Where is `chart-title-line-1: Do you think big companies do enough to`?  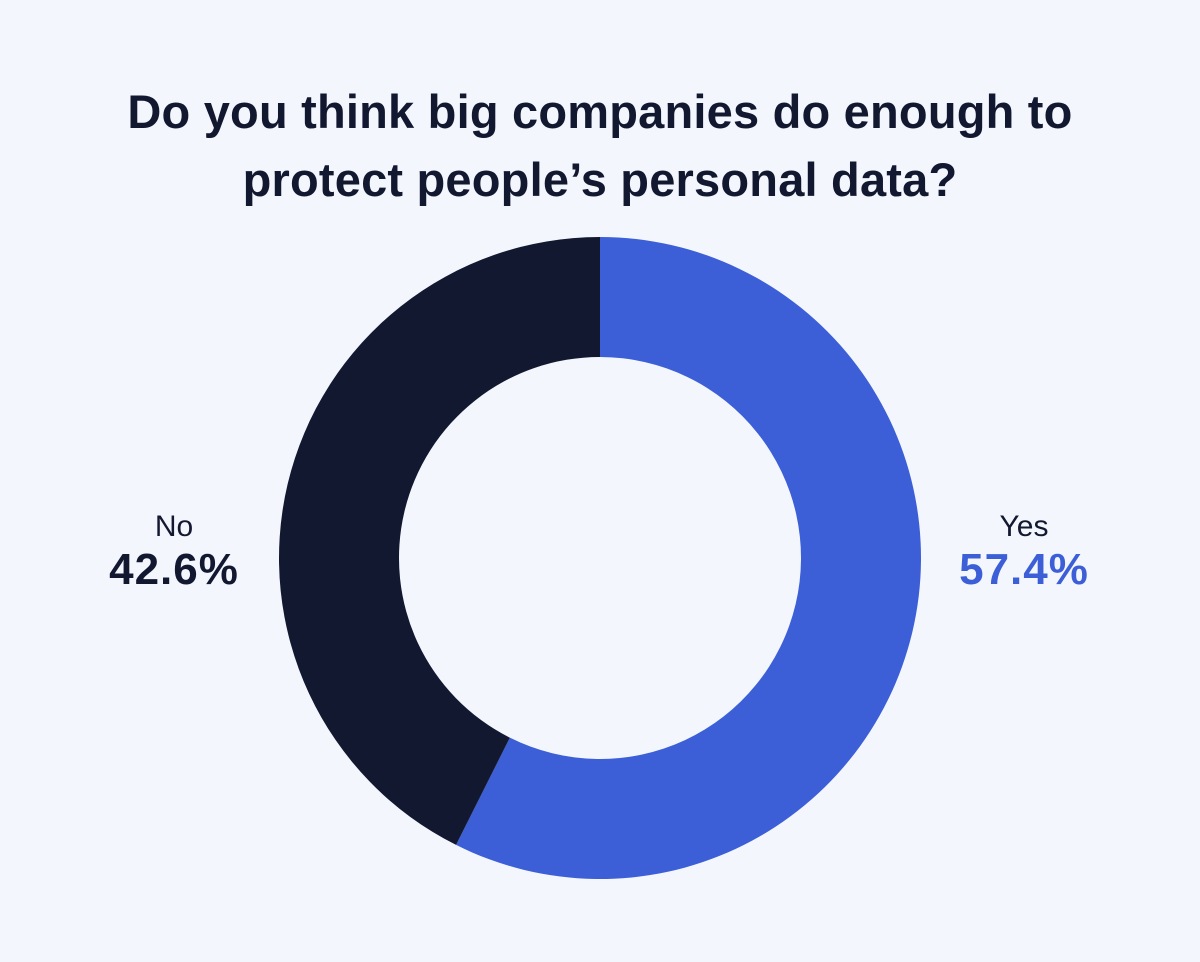
chart-title-line-1: Do you think big companies do enough to is located at coordinates (600, 111).